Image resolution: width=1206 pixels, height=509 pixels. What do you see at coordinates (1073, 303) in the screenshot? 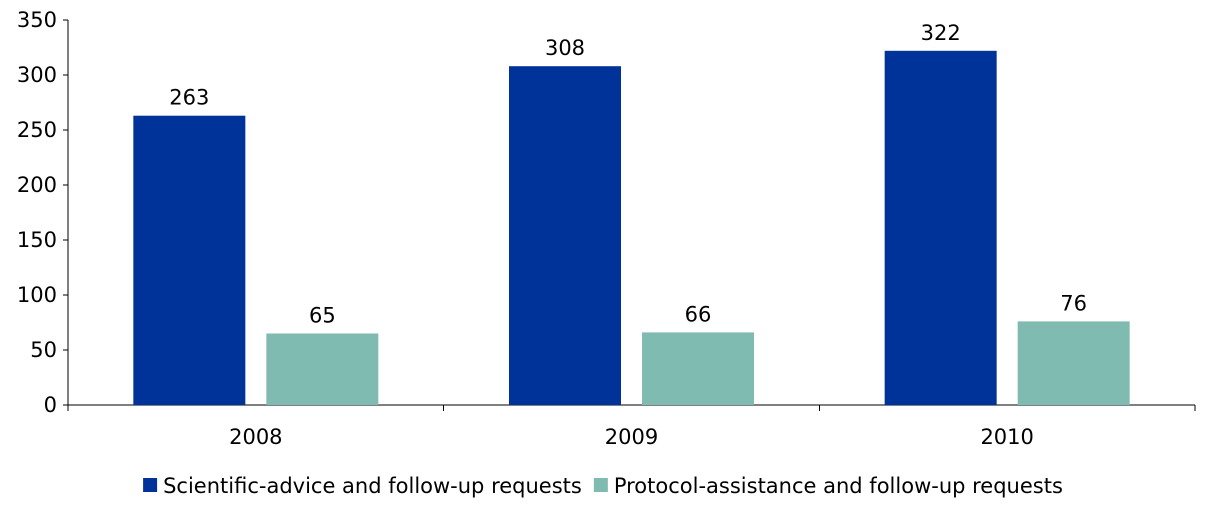
I see `data-label: 76` at bounding box center [1073, 303].